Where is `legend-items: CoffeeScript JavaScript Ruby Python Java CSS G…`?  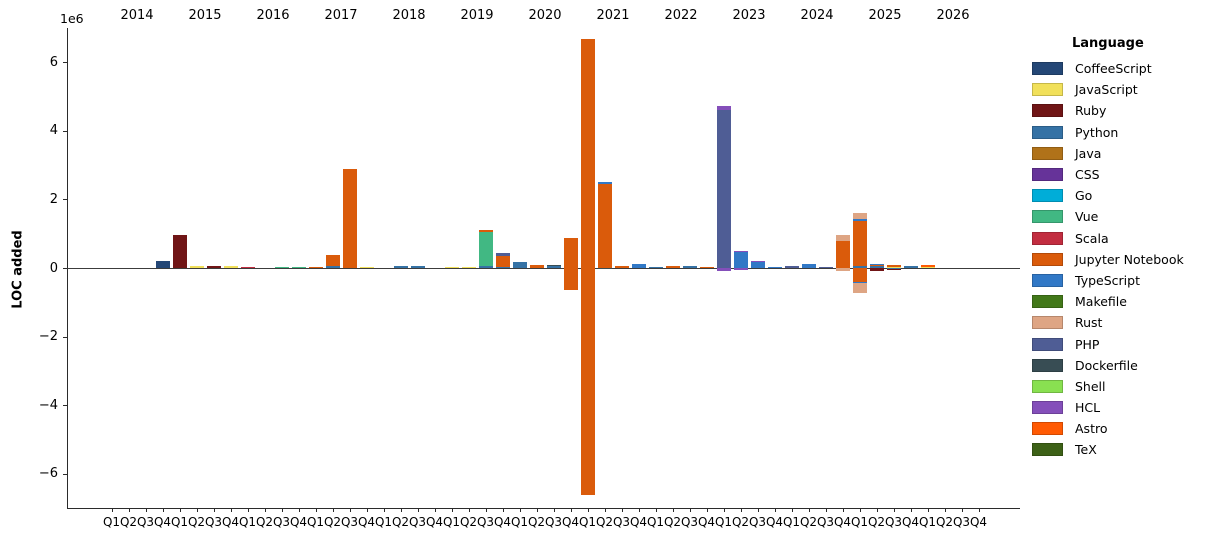 legend-items: CoffeeScript JavaScript Ruby Python Java CSS G… is located at coordinates (1118, 259).